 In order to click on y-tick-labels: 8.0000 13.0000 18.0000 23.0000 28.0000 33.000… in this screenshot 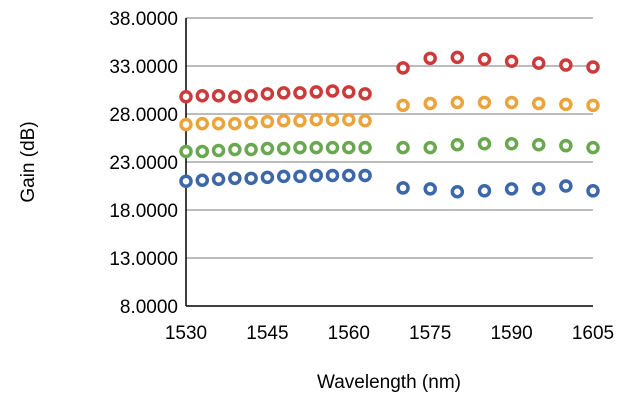, I will do `click(143, 163)`.